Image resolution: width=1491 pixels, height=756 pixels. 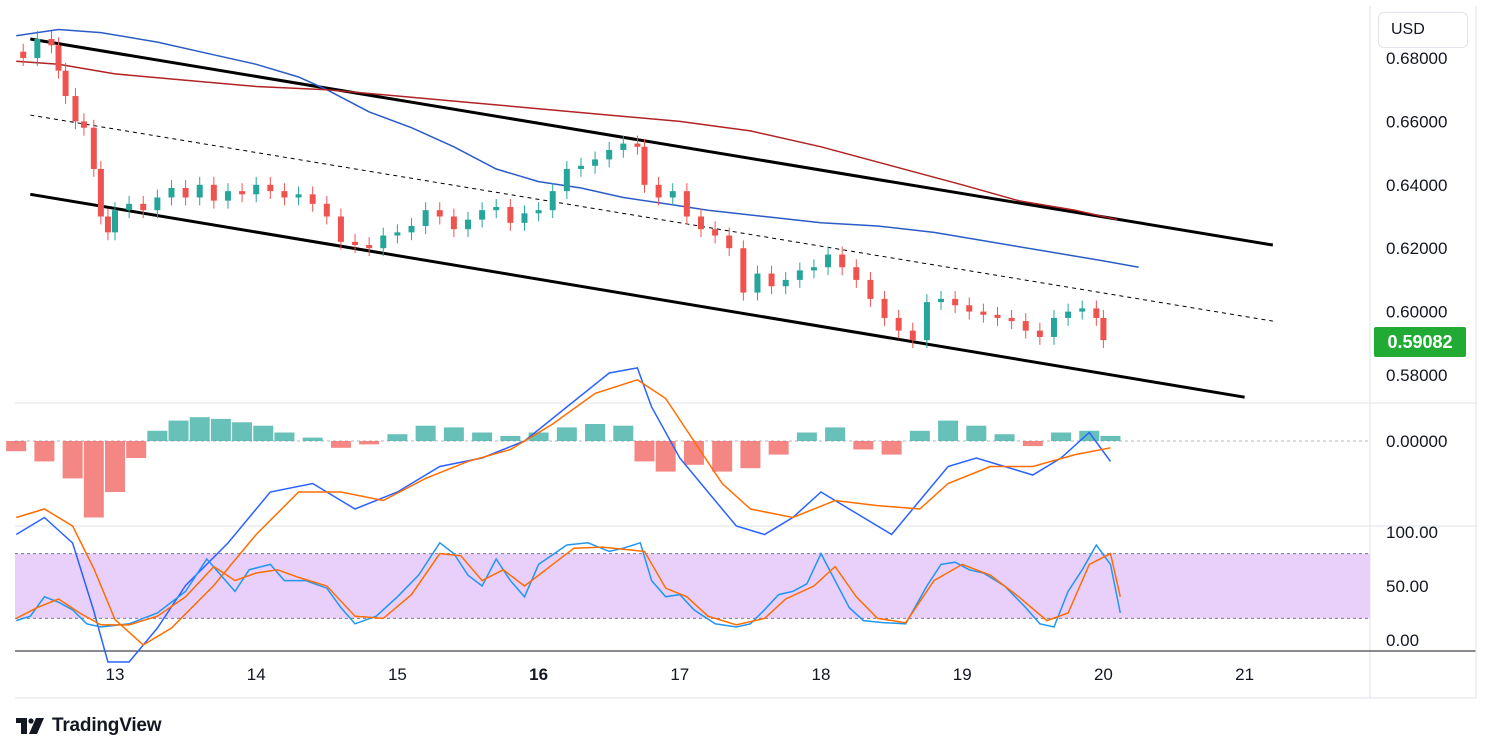 I want to click on time-tick-label: 20, so click(x=1103, y=674).